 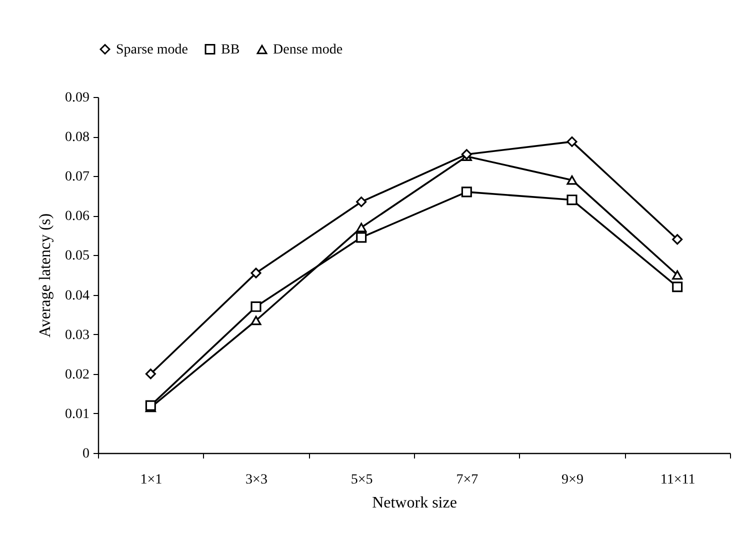 I want to click on x-tick-label: 9×9, so click(x=573, y=480).